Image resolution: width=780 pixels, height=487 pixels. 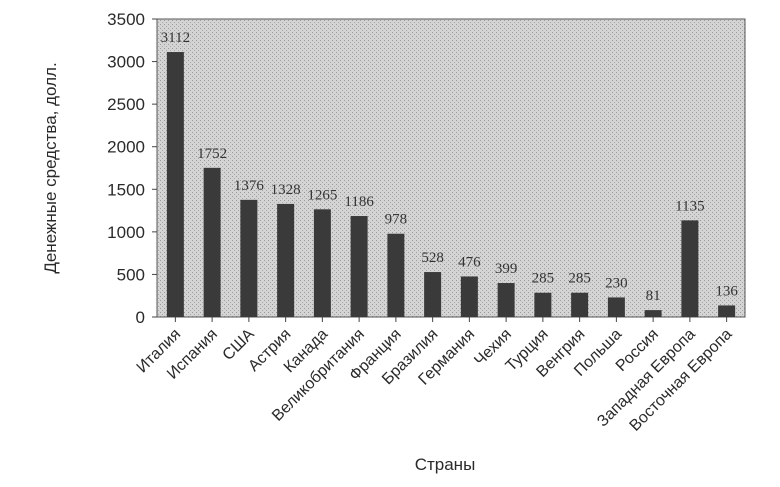 What do you see at coordinates (359, 202) in the screenshot?
I see `data-label: 1186` at bounding box center [359, 202].